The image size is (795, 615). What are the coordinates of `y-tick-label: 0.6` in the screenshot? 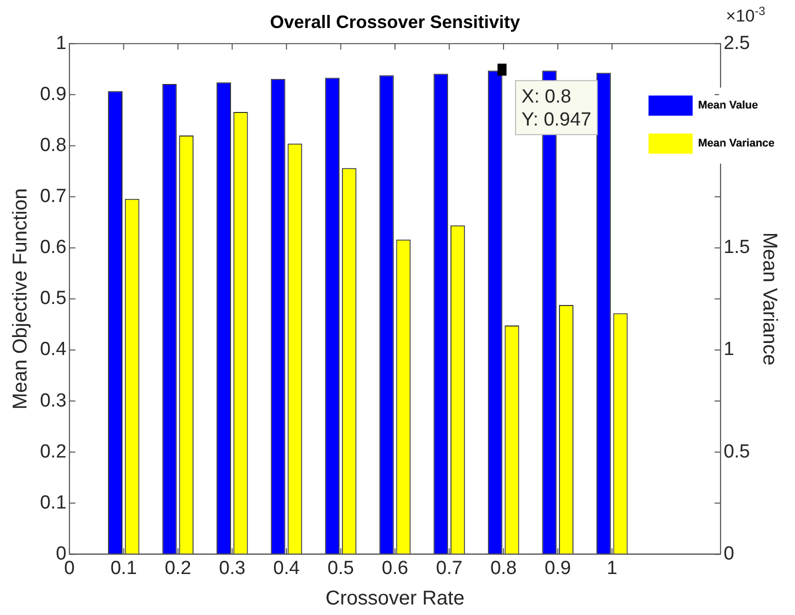 It's located at (53, 247).